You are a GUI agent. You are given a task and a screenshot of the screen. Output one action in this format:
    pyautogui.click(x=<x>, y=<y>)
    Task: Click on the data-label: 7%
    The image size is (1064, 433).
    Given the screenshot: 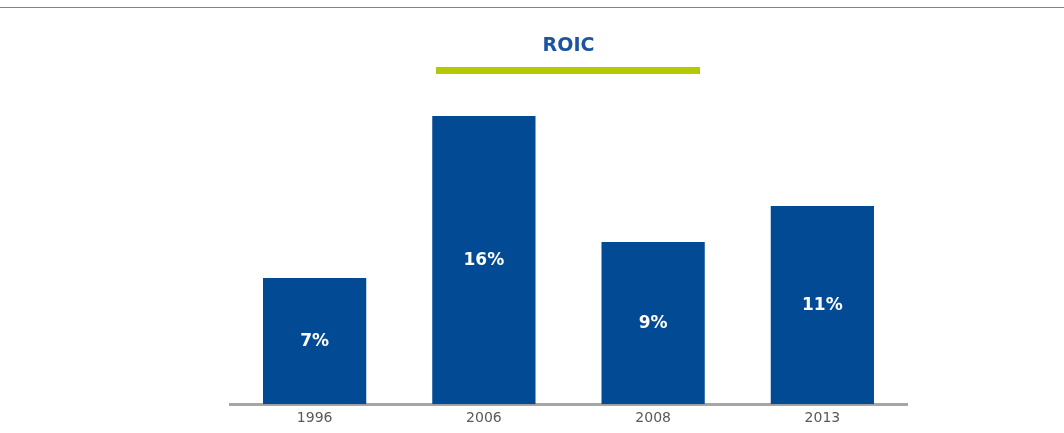 What is the action you would take?
    pyautogui.click(x=315, y=339)
    